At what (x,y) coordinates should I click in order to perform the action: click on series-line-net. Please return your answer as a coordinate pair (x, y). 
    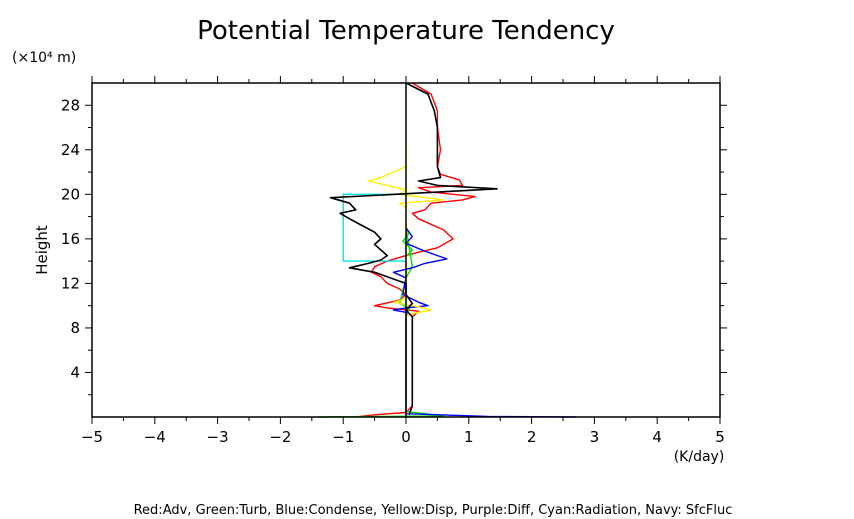
    Looking at the image, I should click on (413, 249).